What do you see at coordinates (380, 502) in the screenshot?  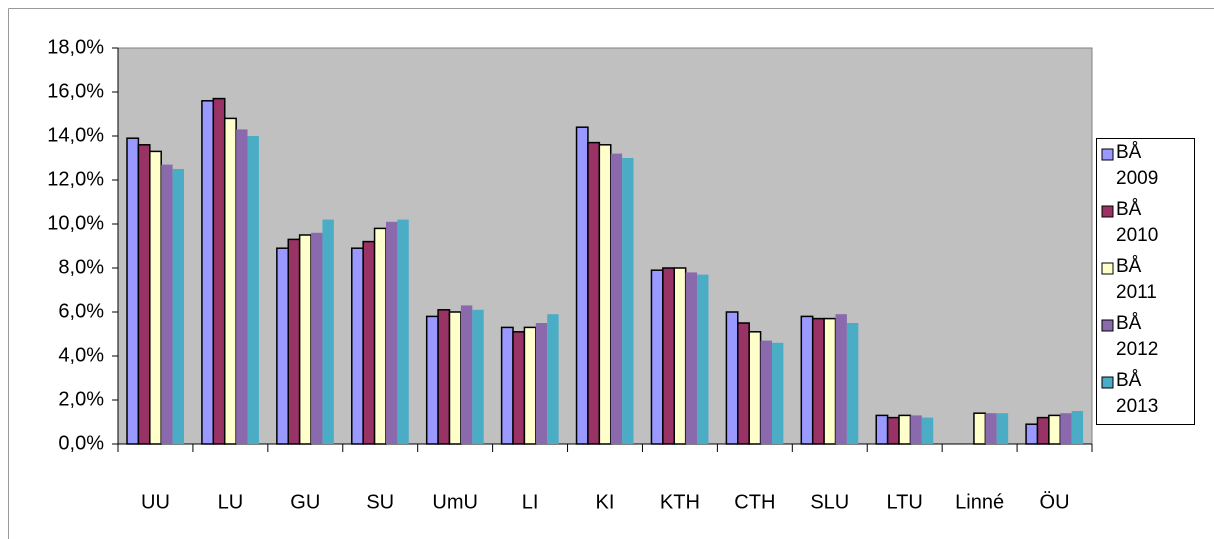 I see `x-tick-label: SU` at bounding box center [380, 502].